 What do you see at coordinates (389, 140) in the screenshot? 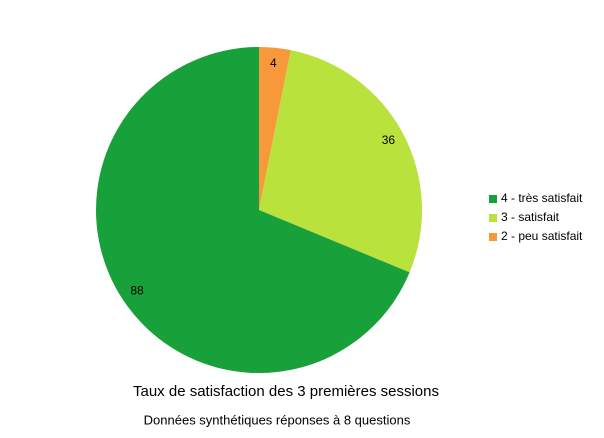
I see `data-label: 36` at bounding box center [389, 140].